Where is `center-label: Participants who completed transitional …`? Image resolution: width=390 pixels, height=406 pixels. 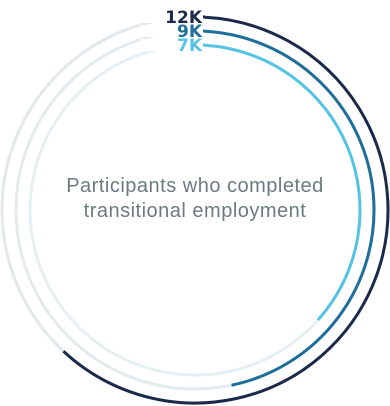 center-label: Participants who completed transitional … is located at coordinates (195, 198).